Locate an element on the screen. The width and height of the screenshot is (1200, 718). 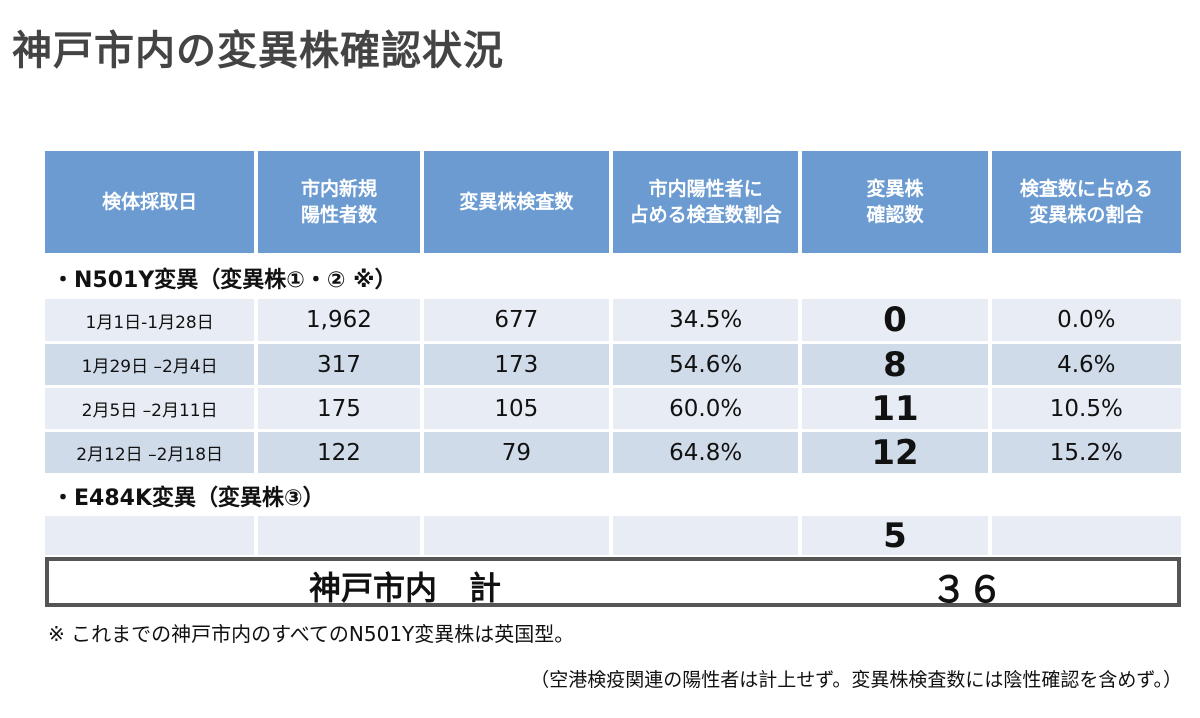
cell-date: 2月5日 –2月11日 is located at coordinates (150, 408).